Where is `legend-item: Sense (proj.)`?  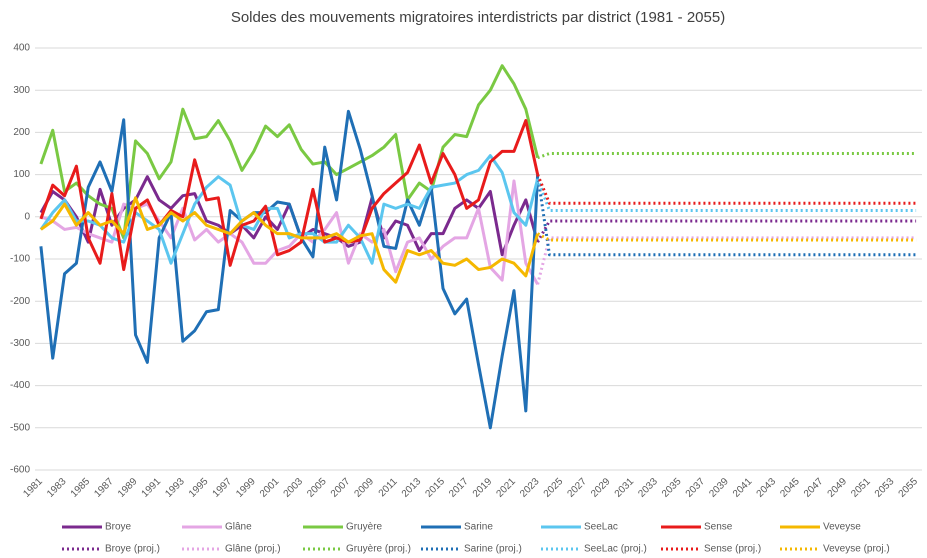 legend-item: Sense (proj.) is located at coordinates (711, 549).